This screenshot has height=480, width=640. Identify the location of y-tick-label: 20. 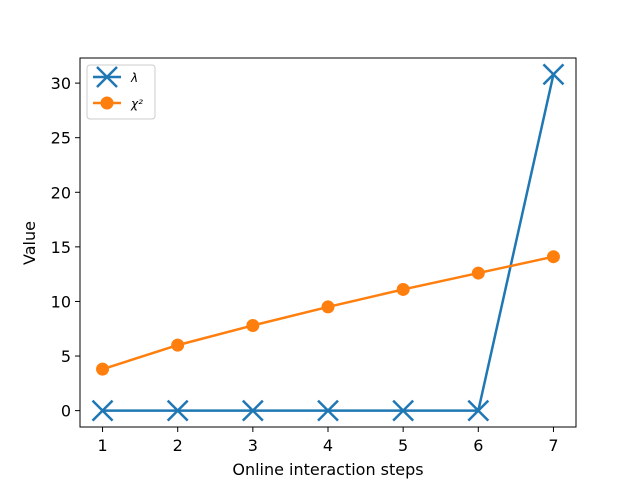
(61, 192).